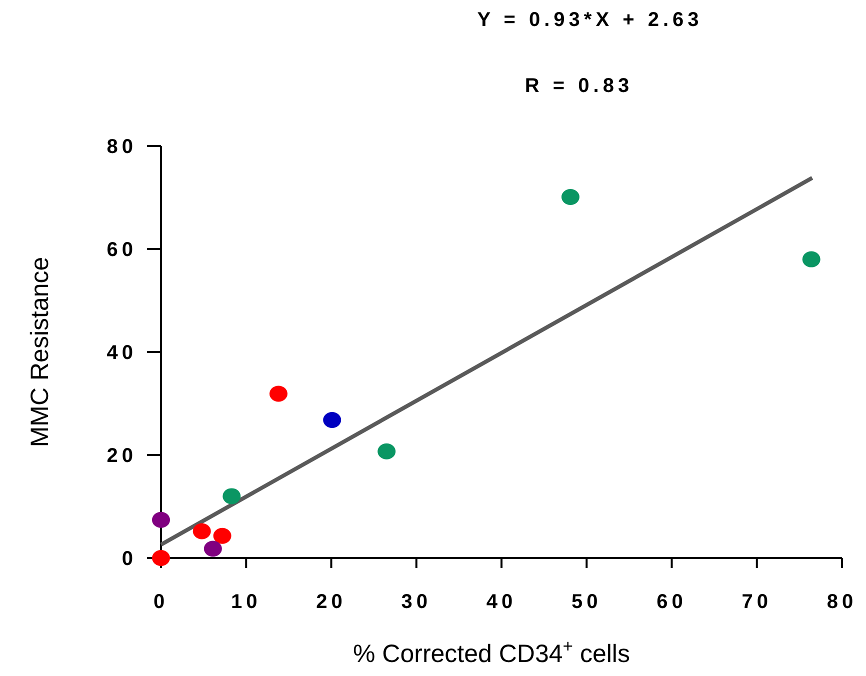 This screenshot has width=866, height=676. I want to click on y-axis-title: MMC Resistance, so click(40, 352).